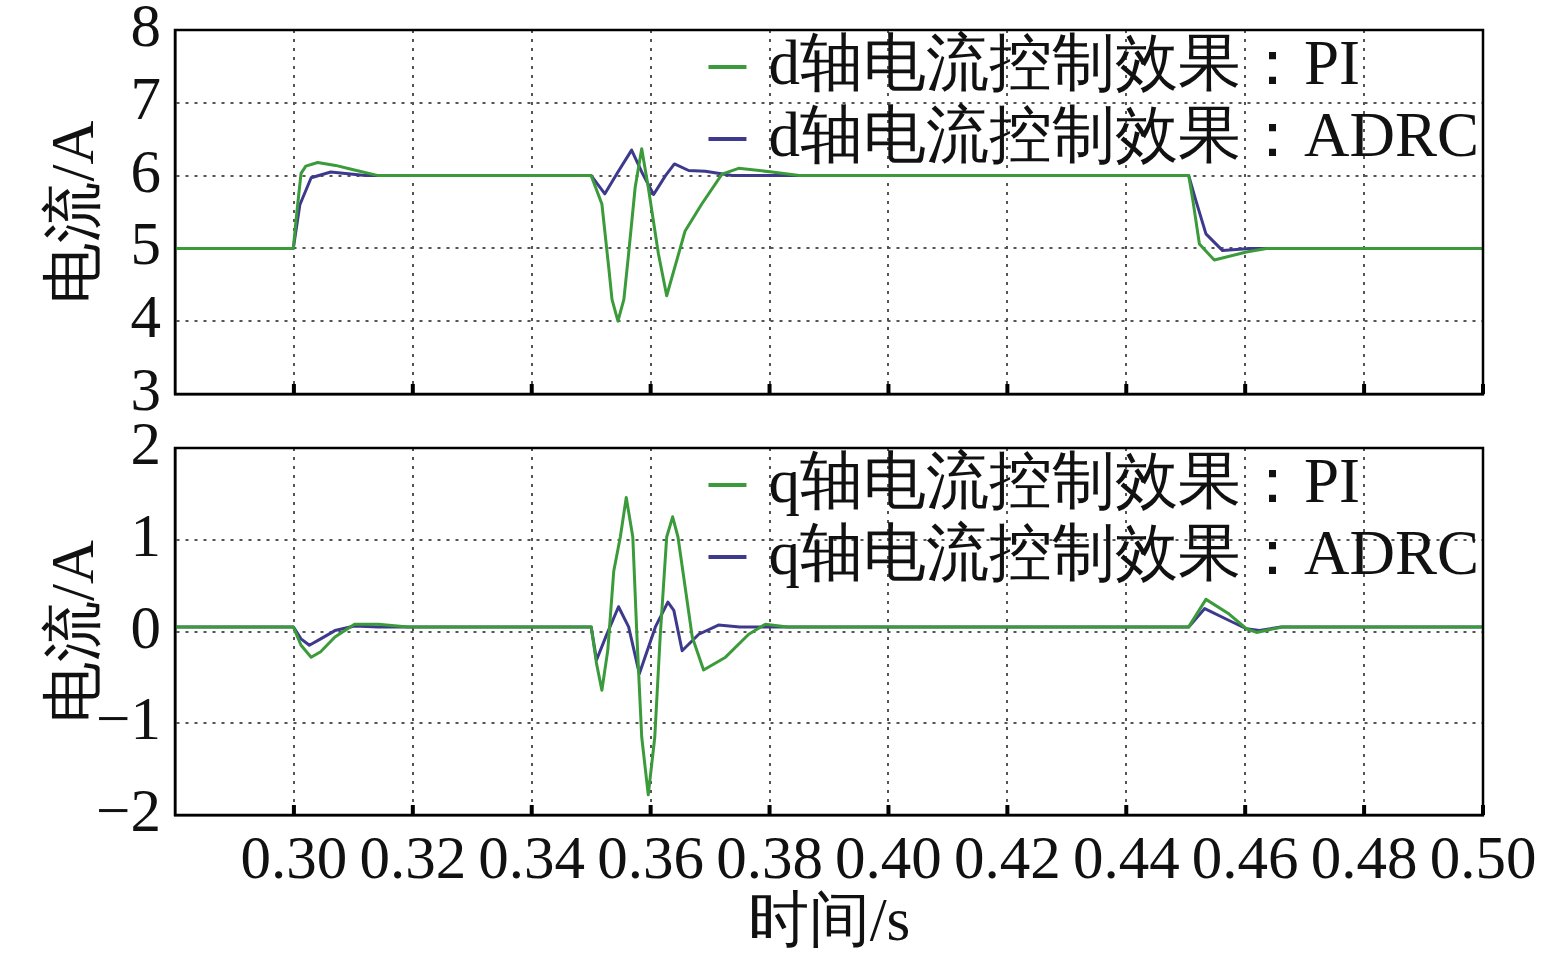  What do you see at coordinates (145, 627) in the screenshot?
I see `y-tick-label: 0` at bounding box center [145, 627].